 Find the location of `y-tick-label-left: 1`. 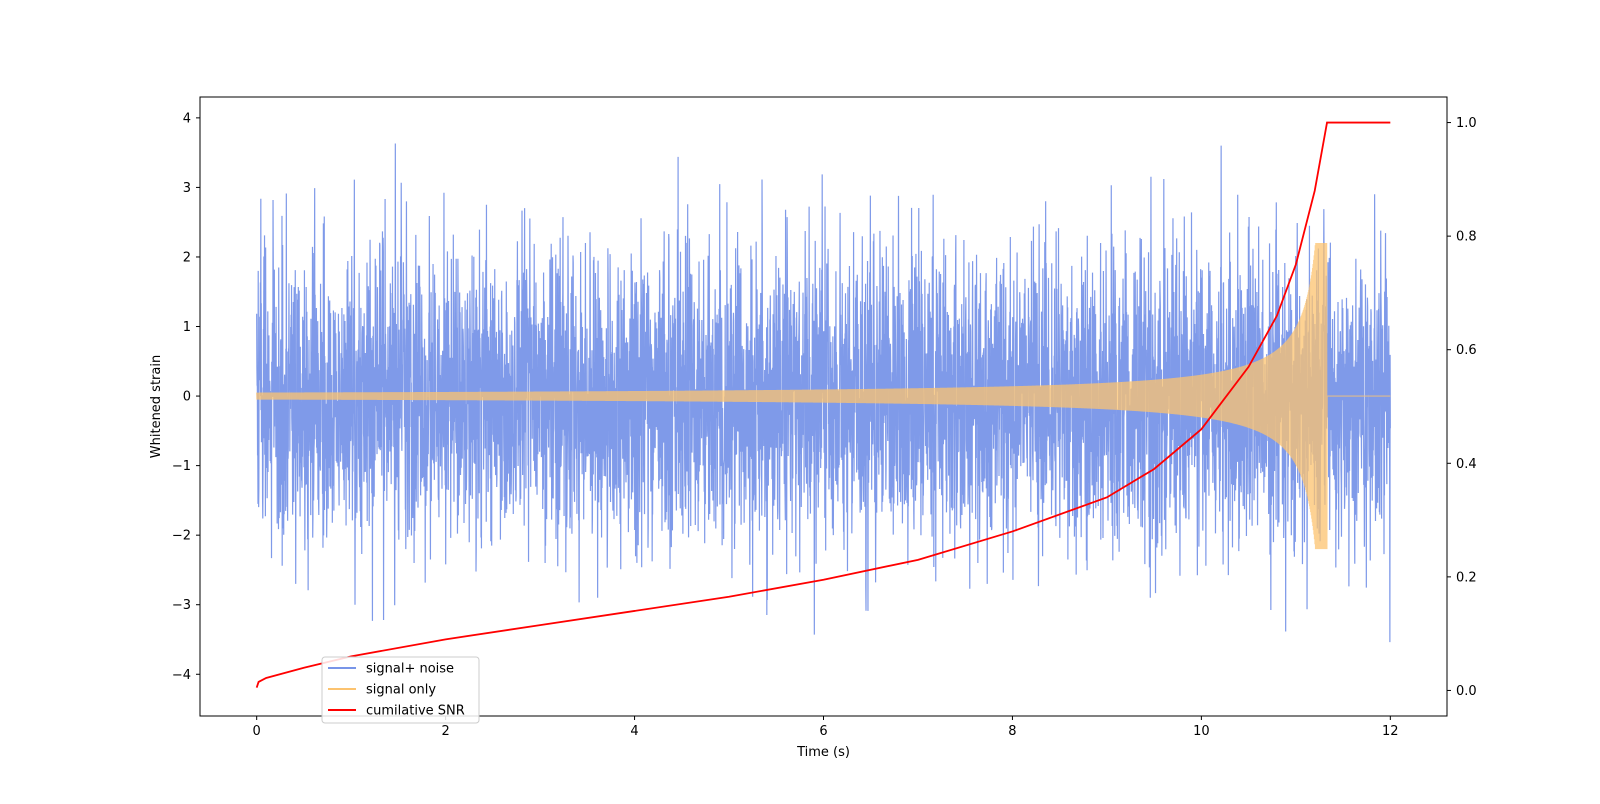

y-tick-label-left: 1 is located at coordinates (187, 327).